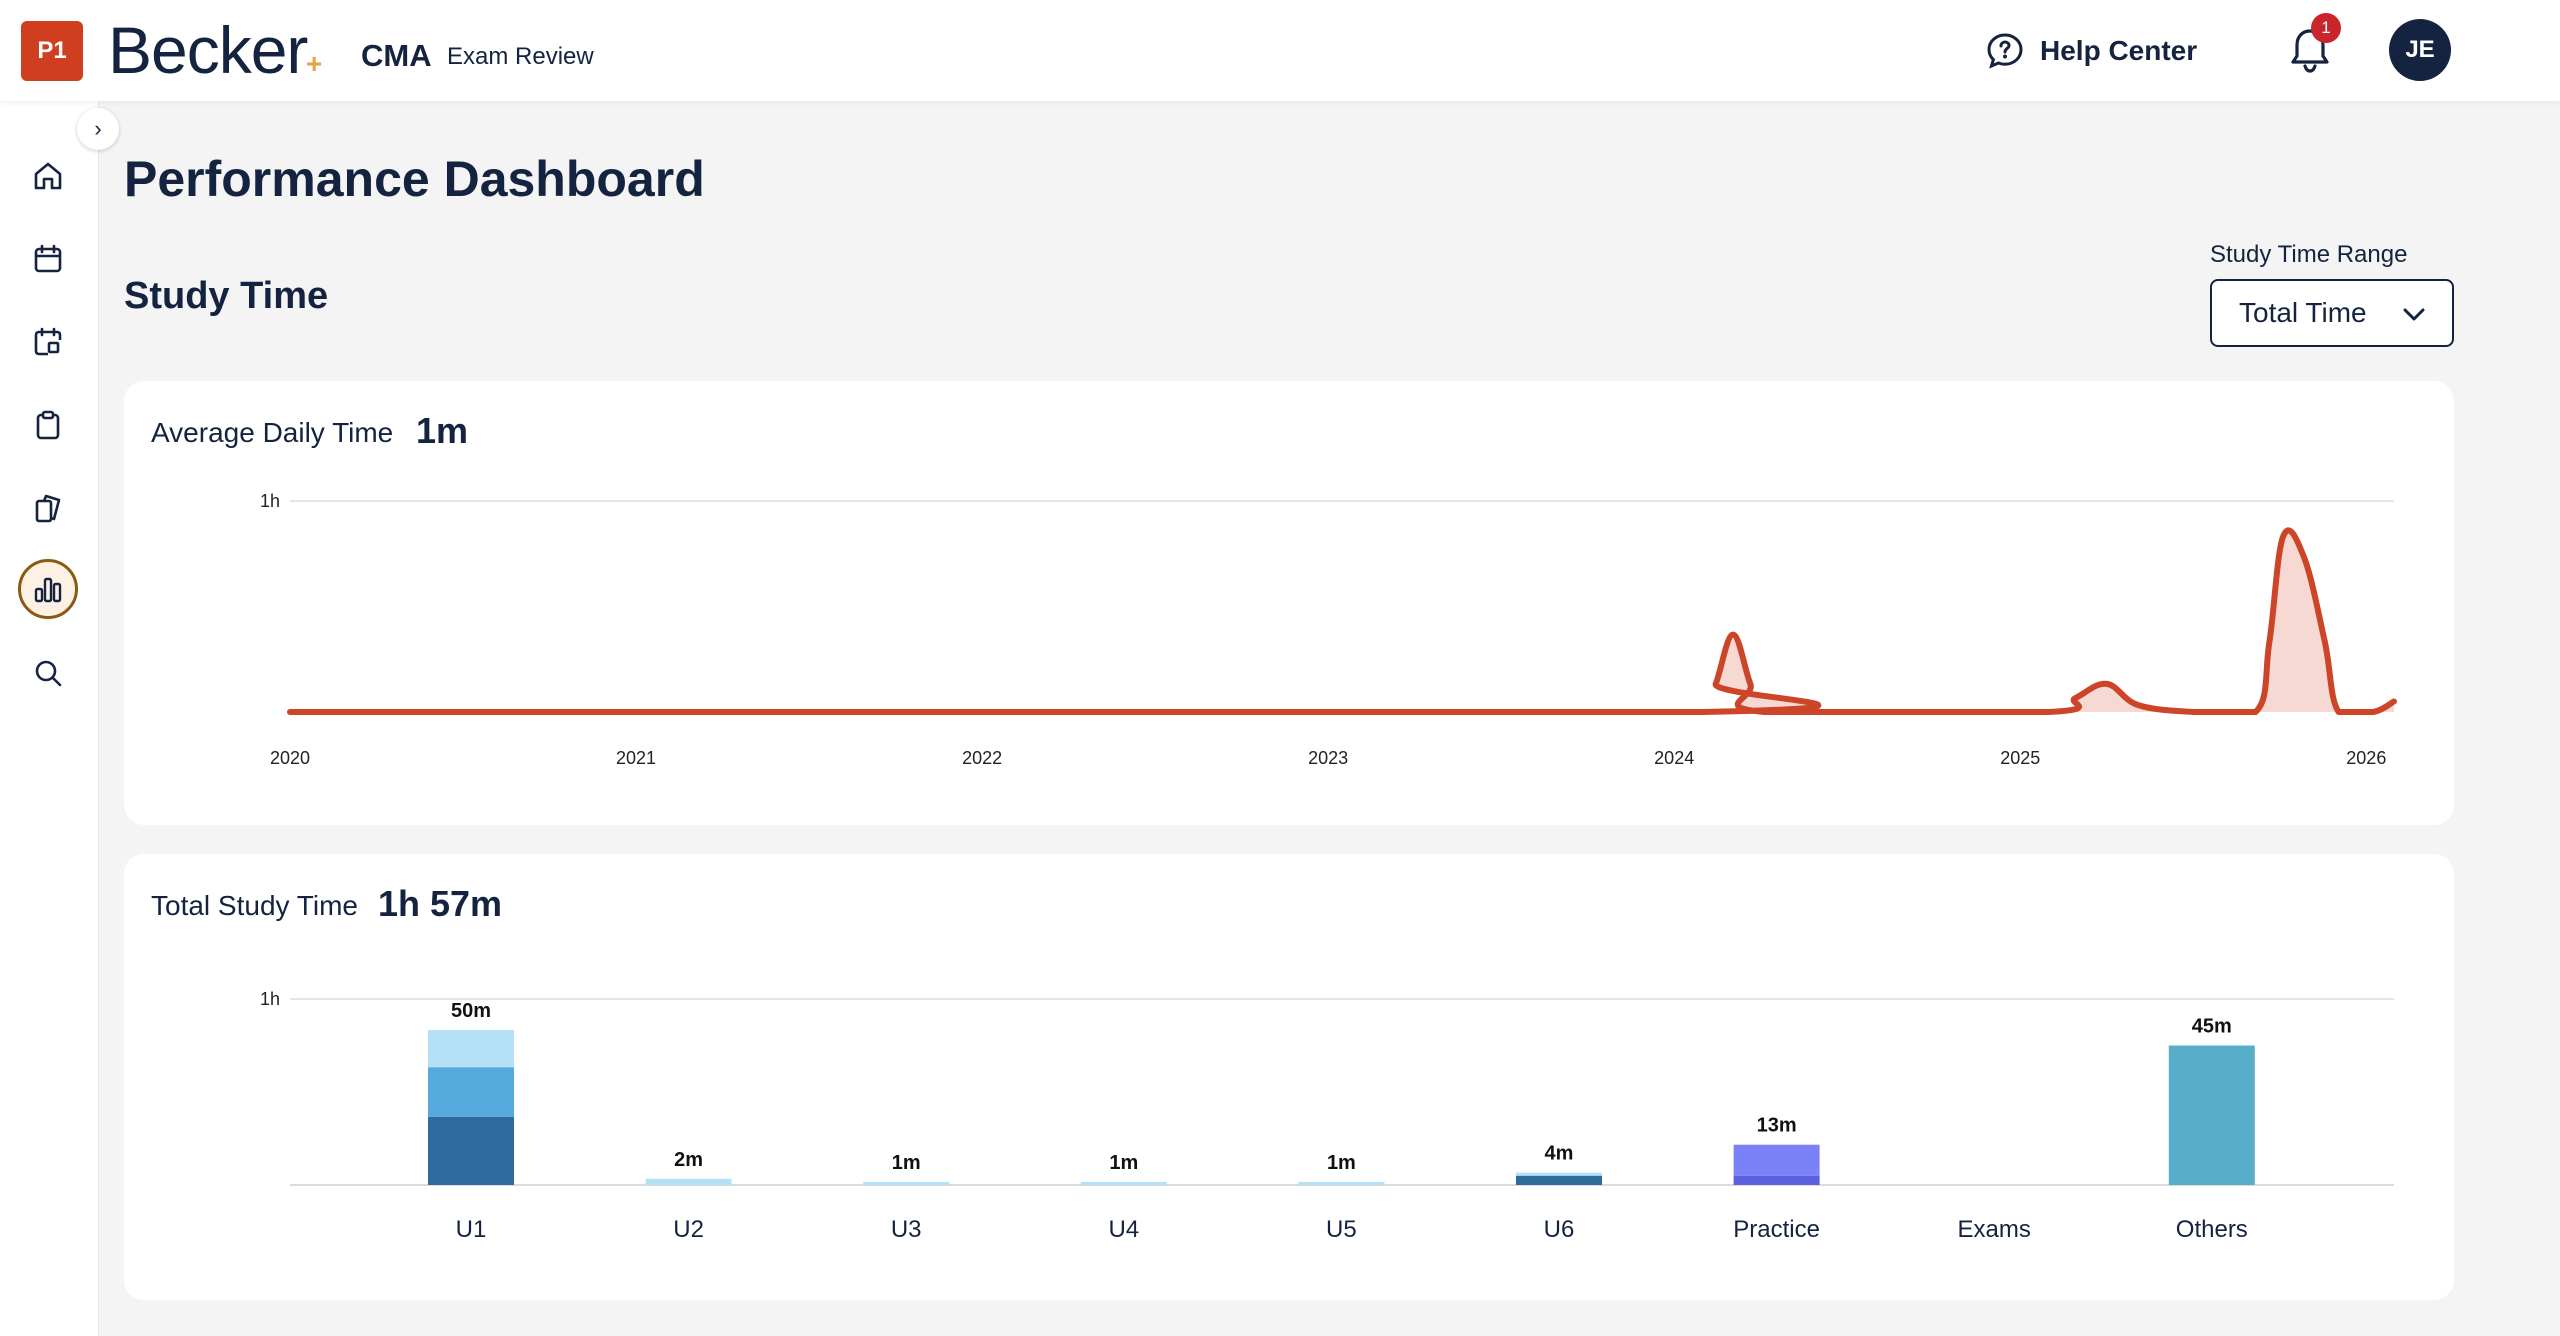  What do you see at coordinates (688, 1229) in the screenshot?
I see `bar-category-label: U2` at bounding box center [688, 1229].